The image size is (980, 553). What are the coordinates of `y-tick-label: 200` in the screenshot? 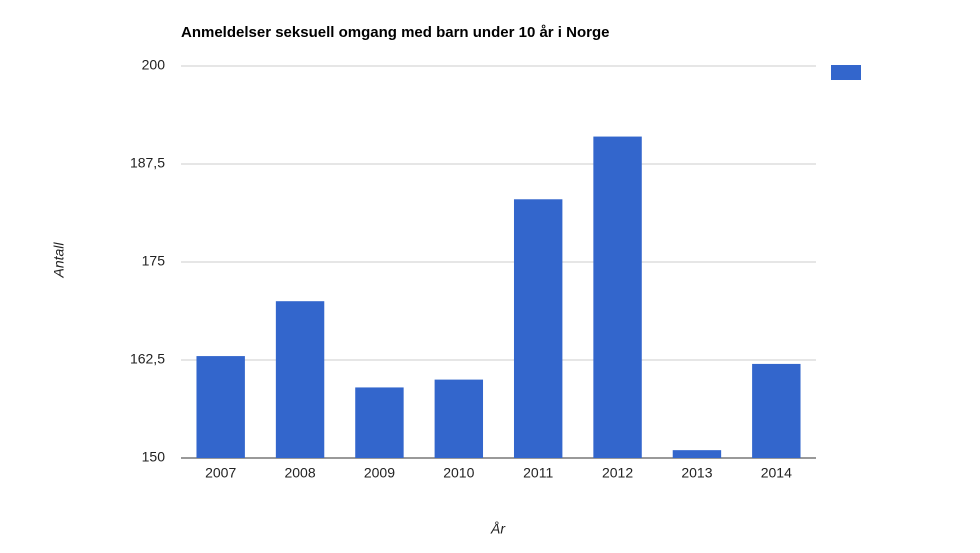 It's located at (154, 65).